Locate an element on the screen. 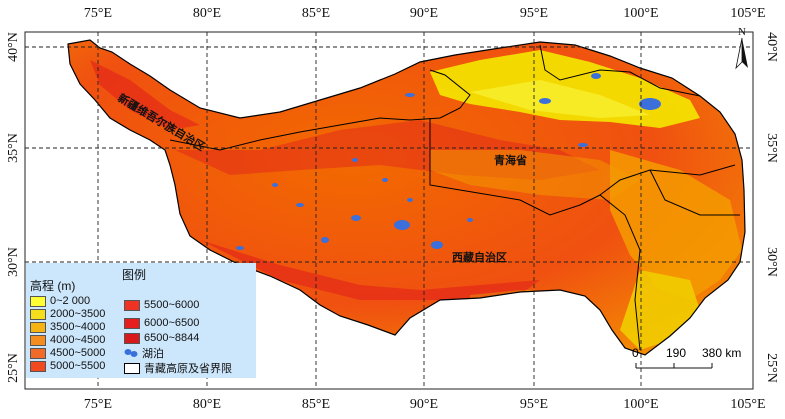 This screenshot has height=419, width=785. tick-top-90: 90°E is located at coordinates (424, 13).